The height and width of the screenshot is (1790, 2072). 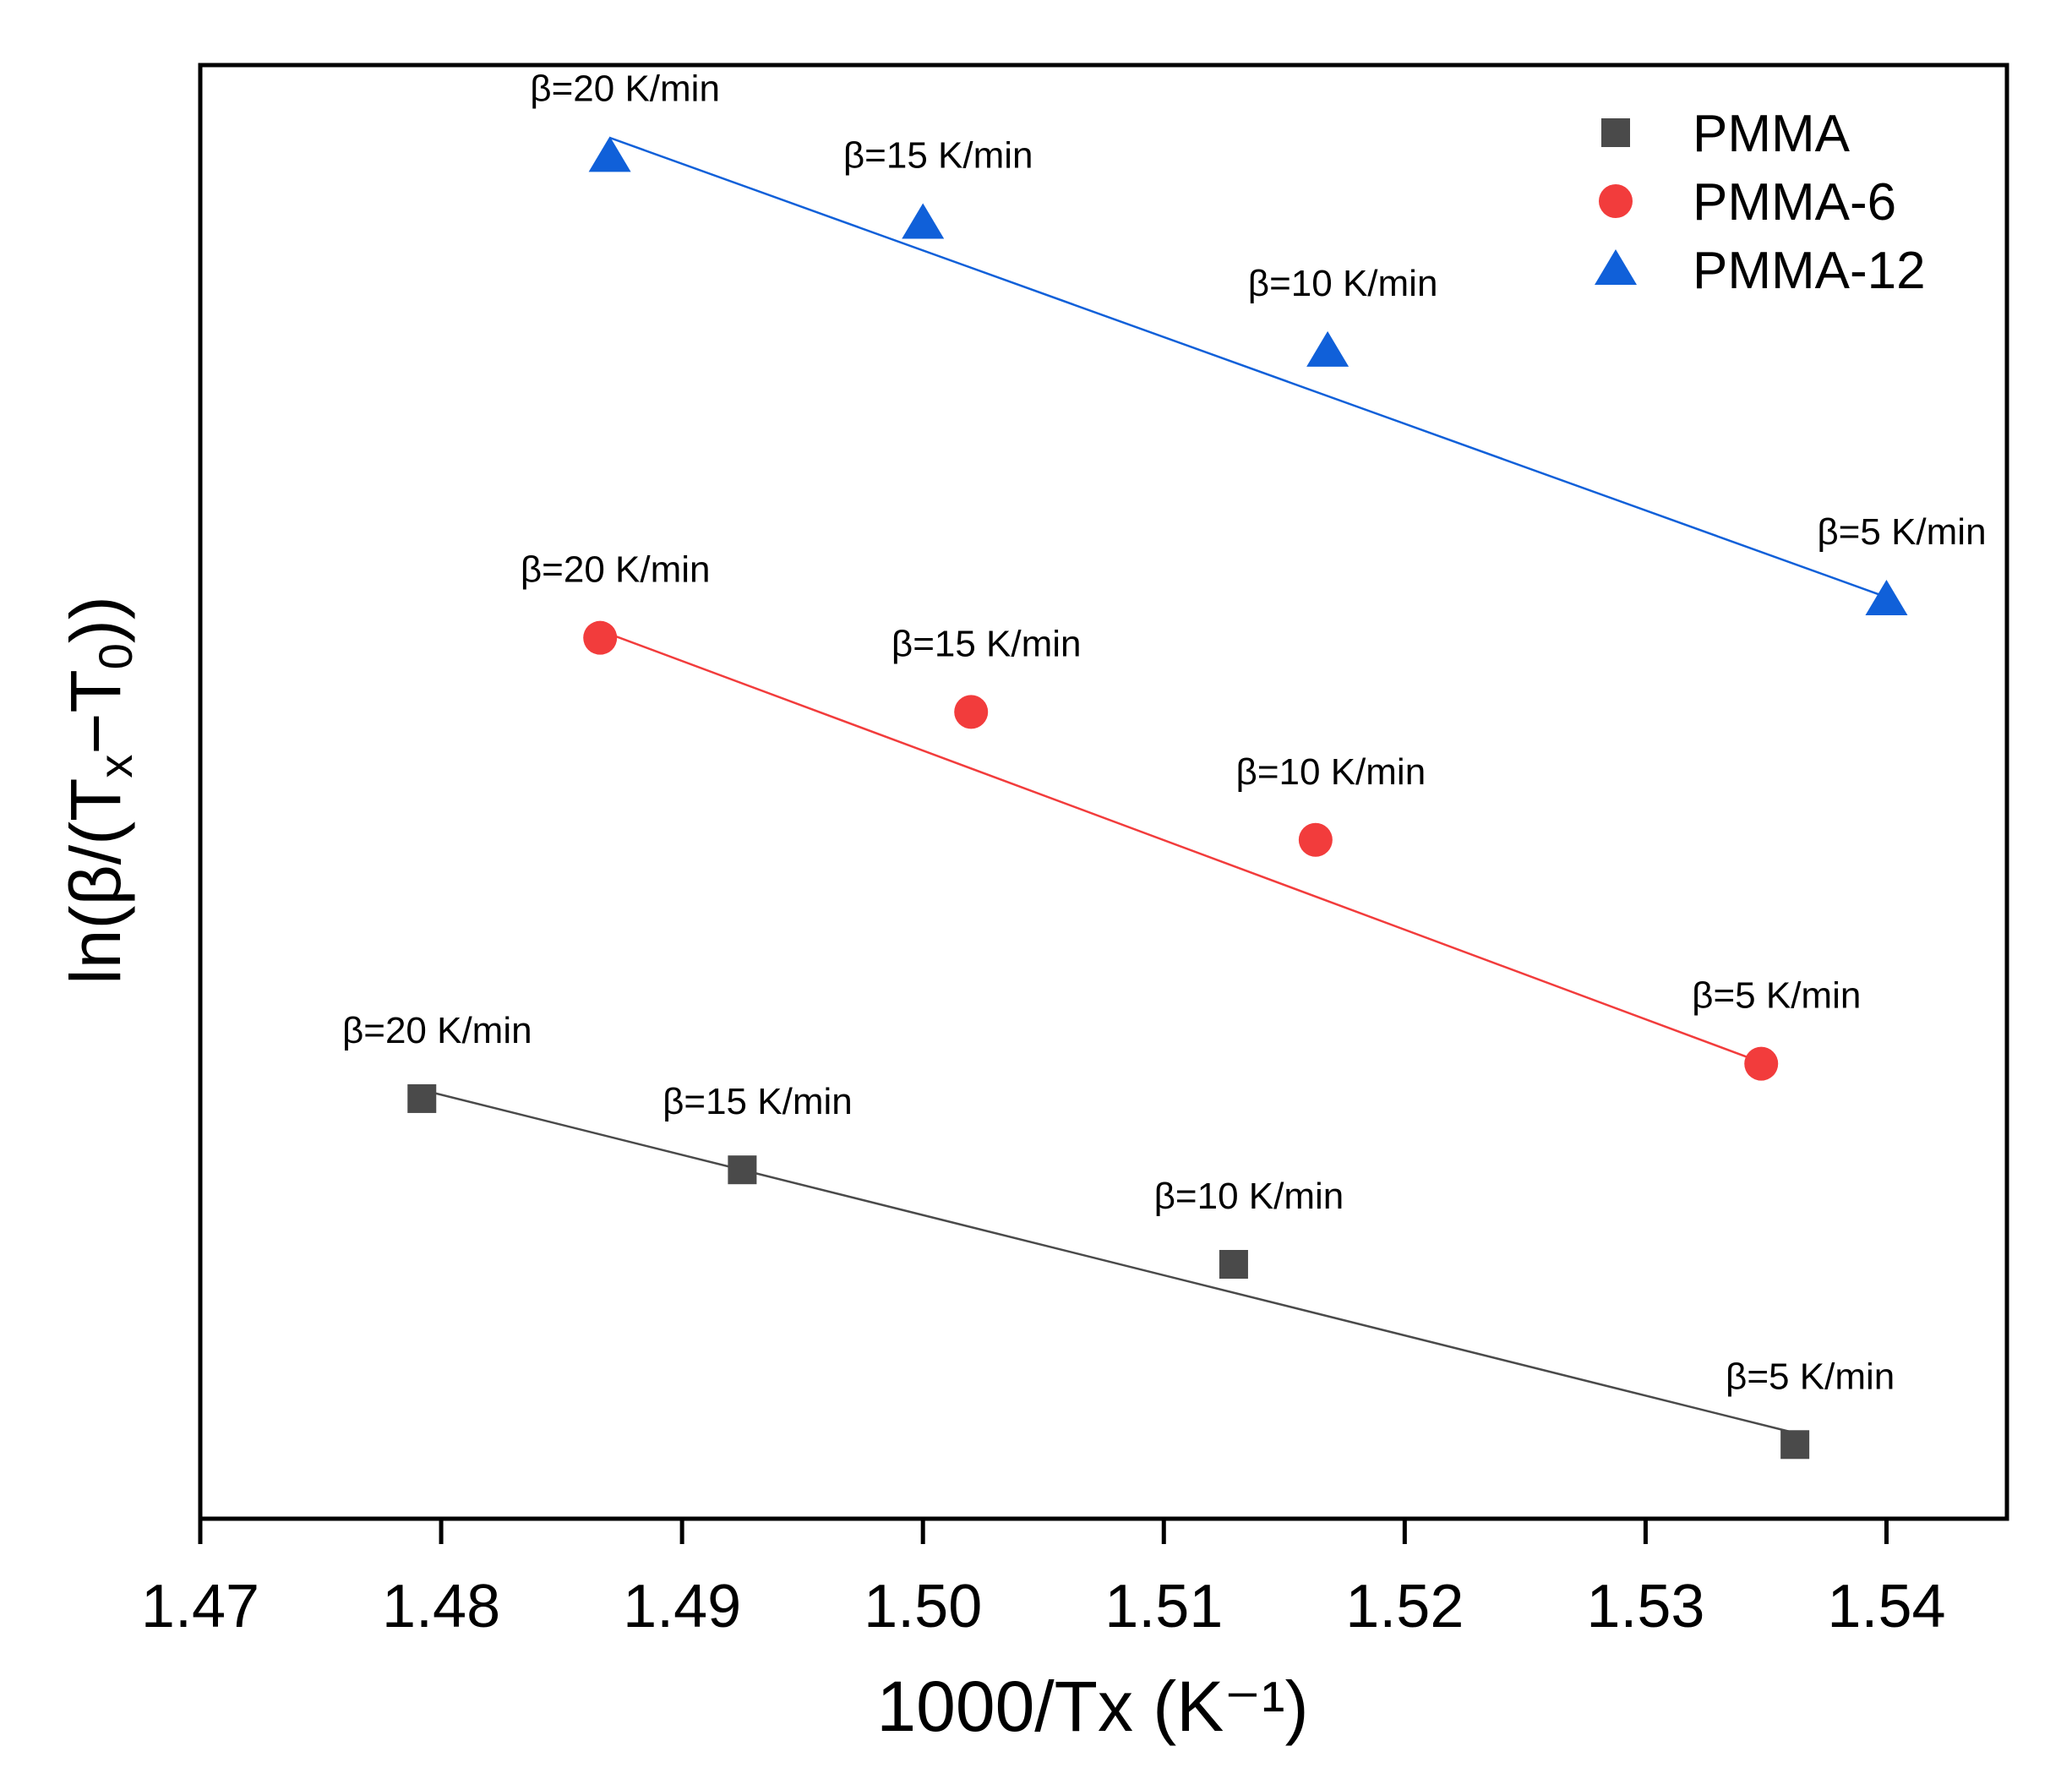 What do you see at coordinates (682, 1606) in the screenshot?
I see `x-tick-label-3: 1.49` at bounding box center [682, 1606].